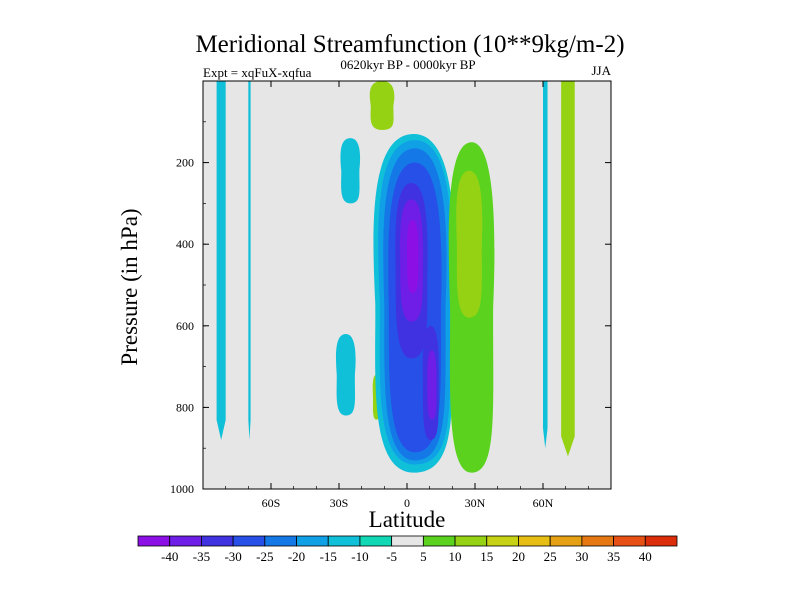 This screenshot has height=600, width=800. What do you see at coordinates (407, 503) in the screenshot?
I see `x-tick-label-2: 0` at bounding box center [407, 503].